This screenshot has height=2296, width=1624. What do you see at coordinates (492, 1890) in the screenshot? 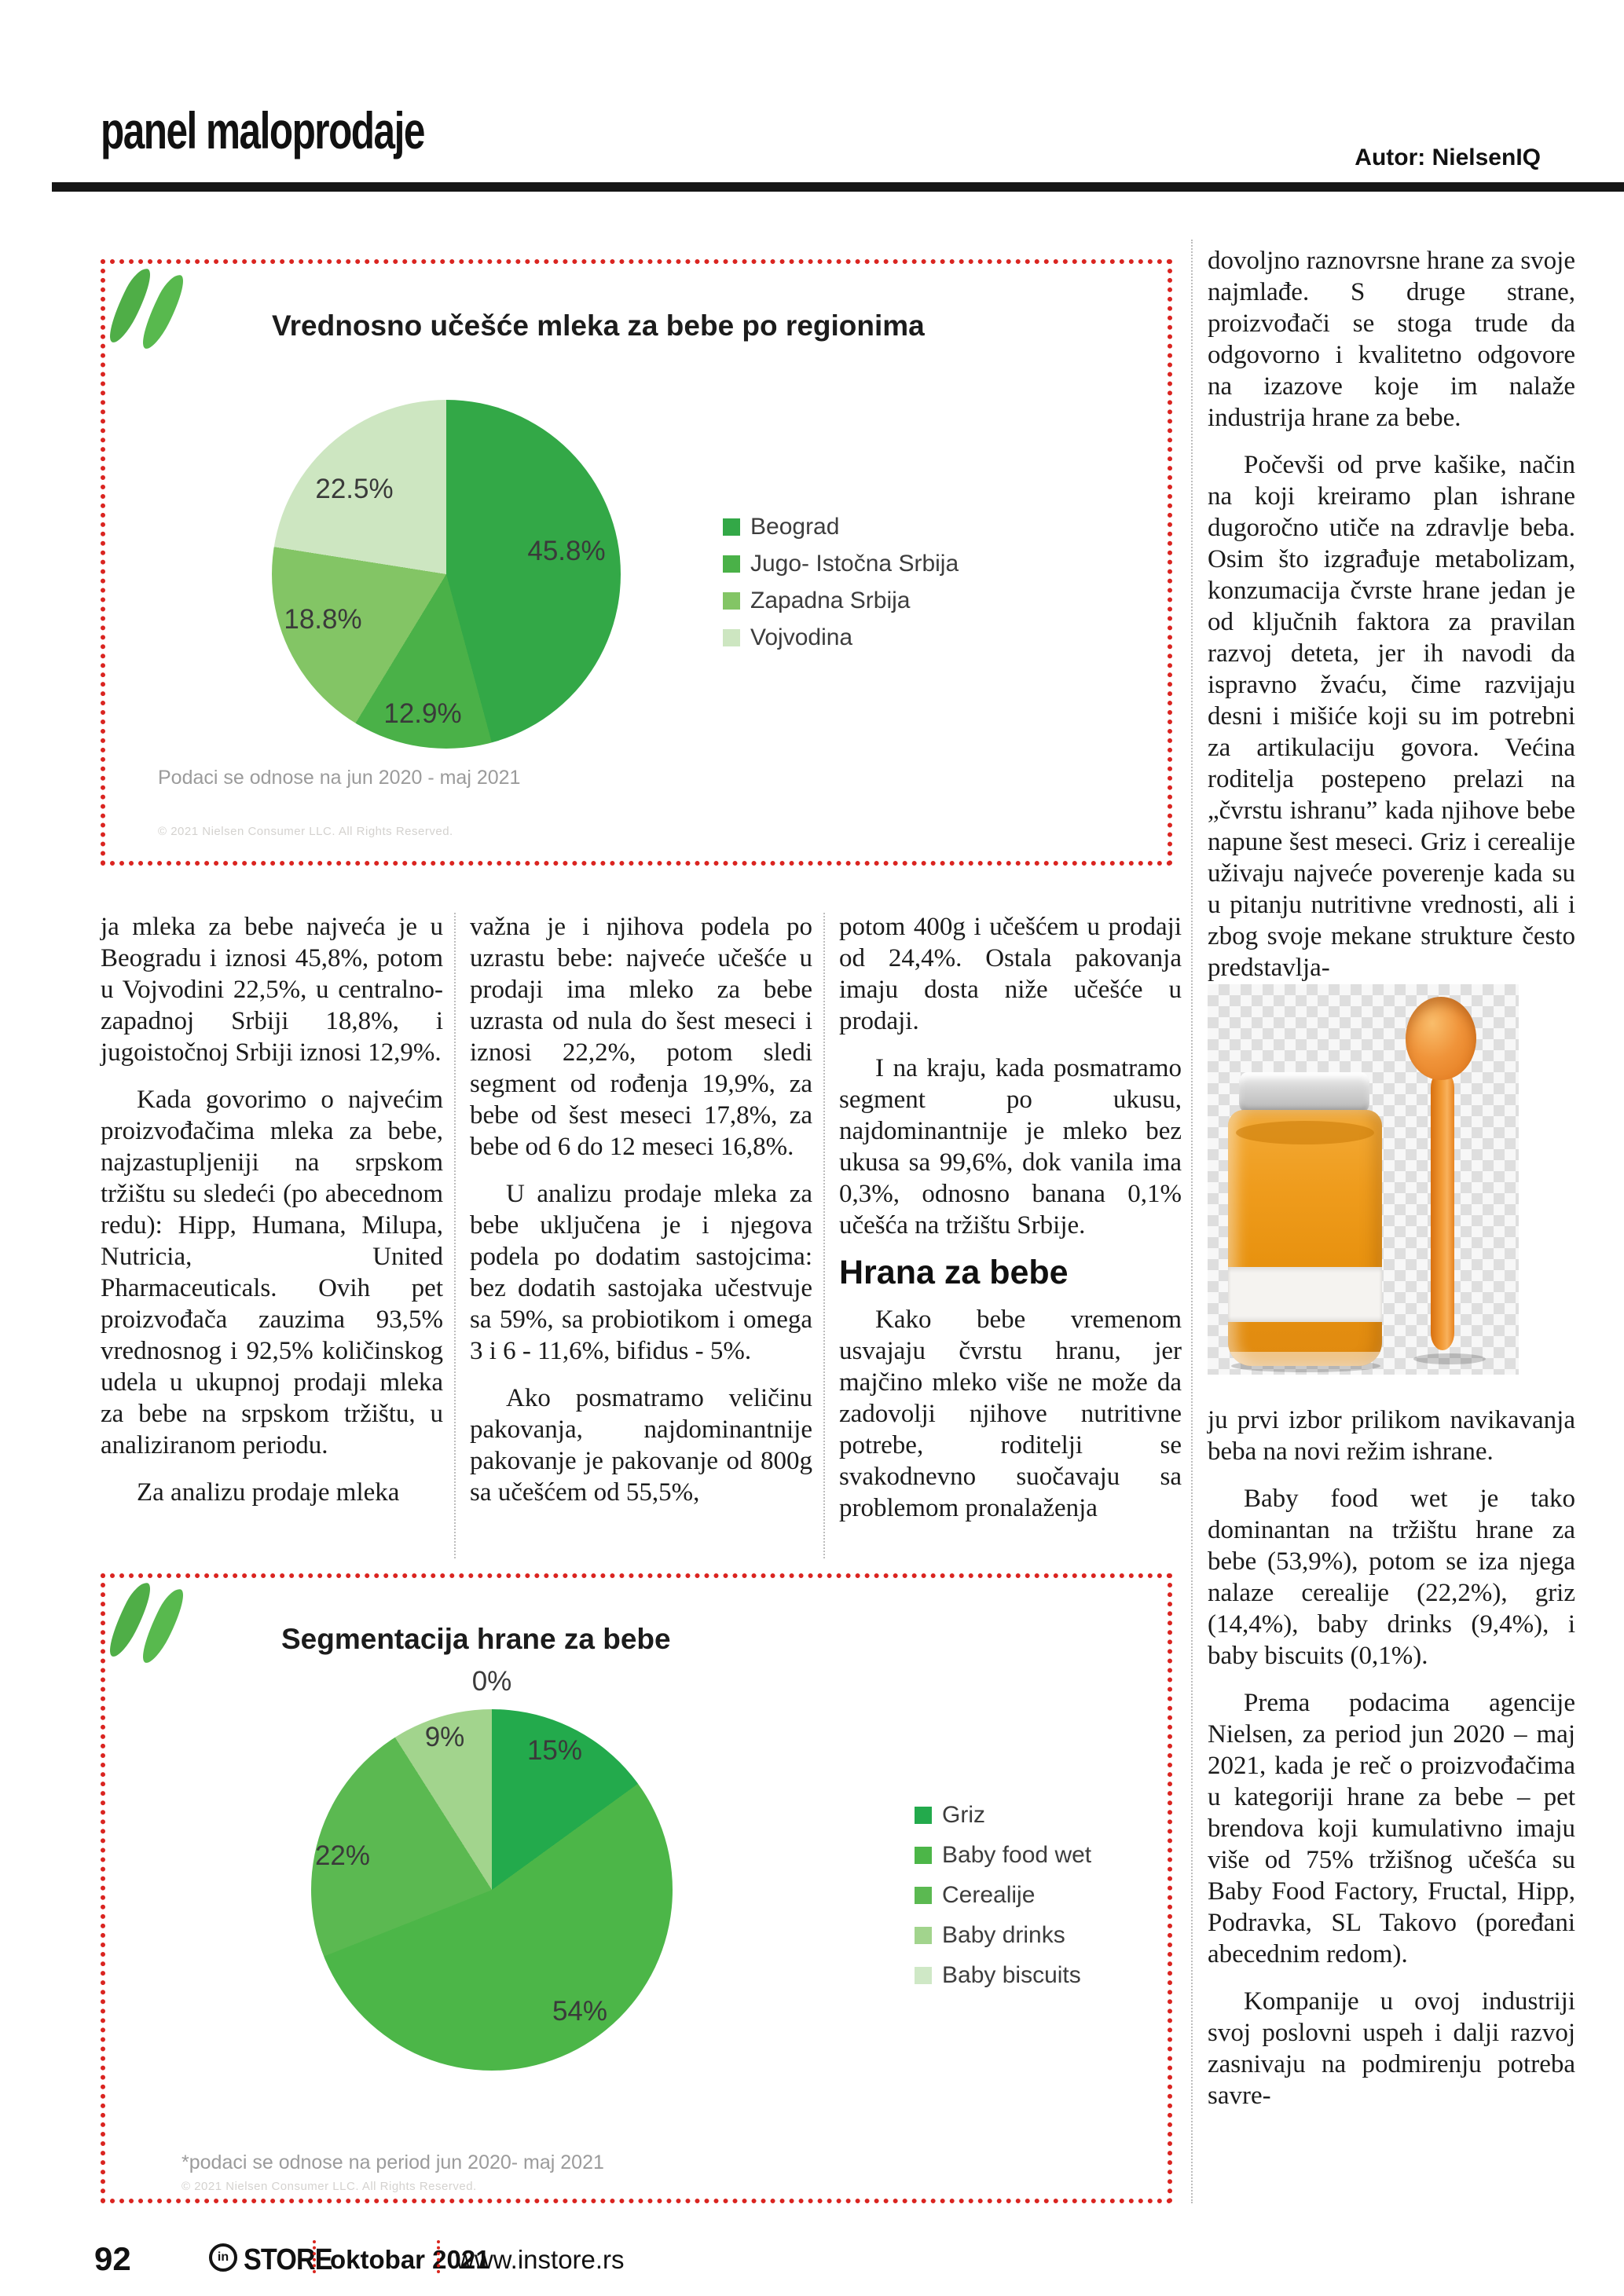
I see `pie-chart-food-segmentation` at bounding box center [492, 1890].